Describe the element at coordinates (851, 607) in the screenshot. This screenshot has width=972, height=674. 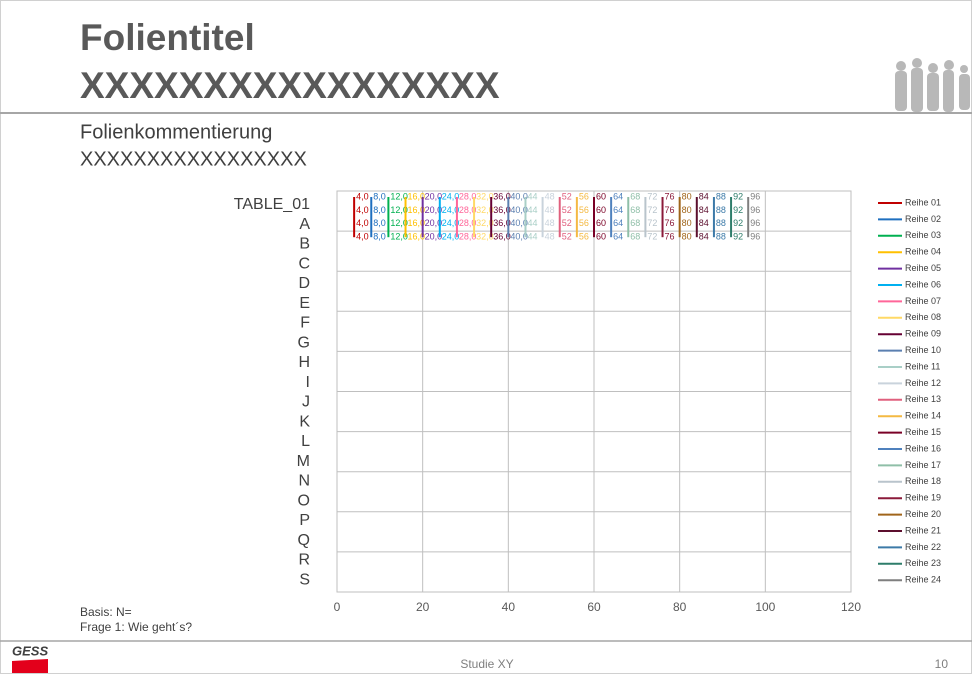
I see `x-tick-label: 120` at that location.